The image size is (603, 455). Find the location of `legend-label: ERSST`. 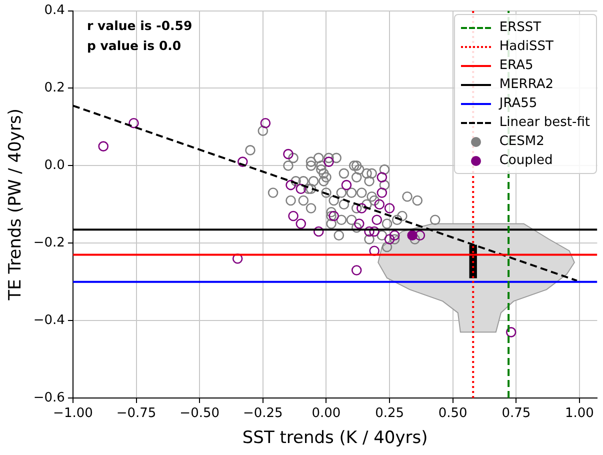

legend-label: ERSST is located at coordinates (520, 27).